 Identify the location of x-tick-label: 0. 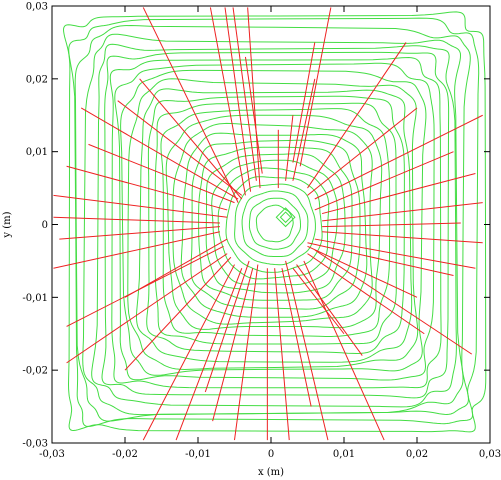
(271, 454).